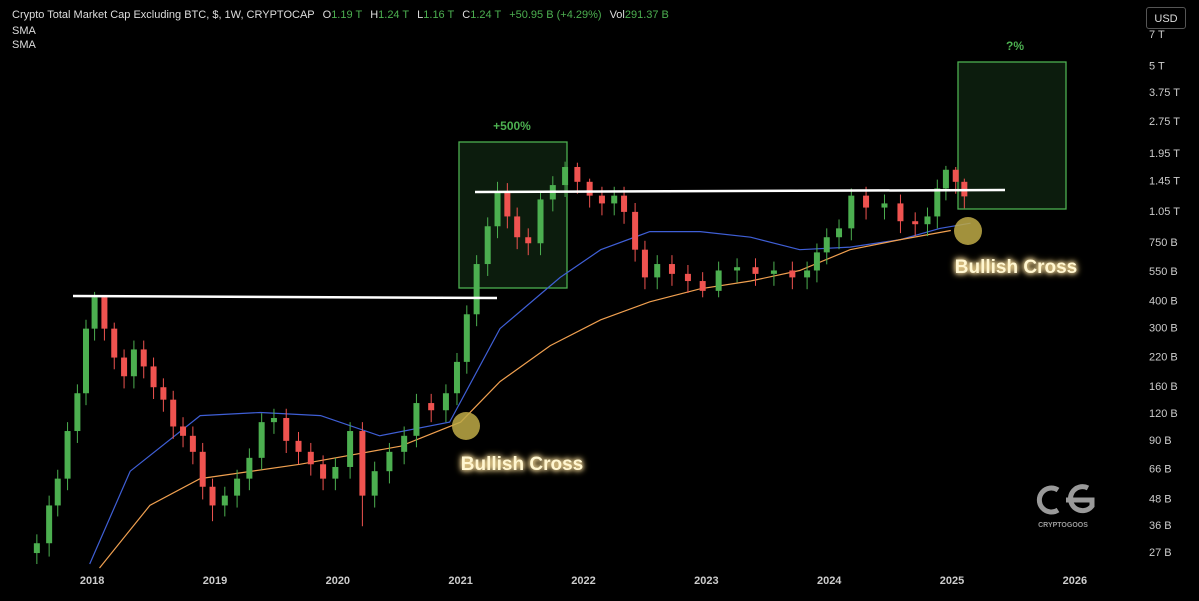  I want to click on volume-value: 291.37 B, so click(646, 15).